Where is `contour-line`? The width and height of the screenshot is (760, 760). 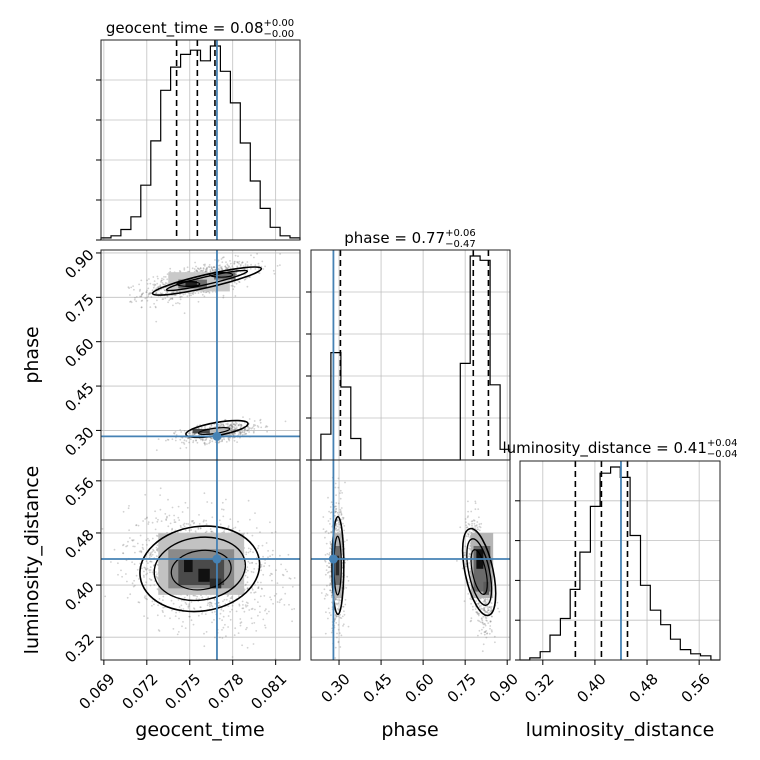
contour-line is located at coordinates (479, 572).